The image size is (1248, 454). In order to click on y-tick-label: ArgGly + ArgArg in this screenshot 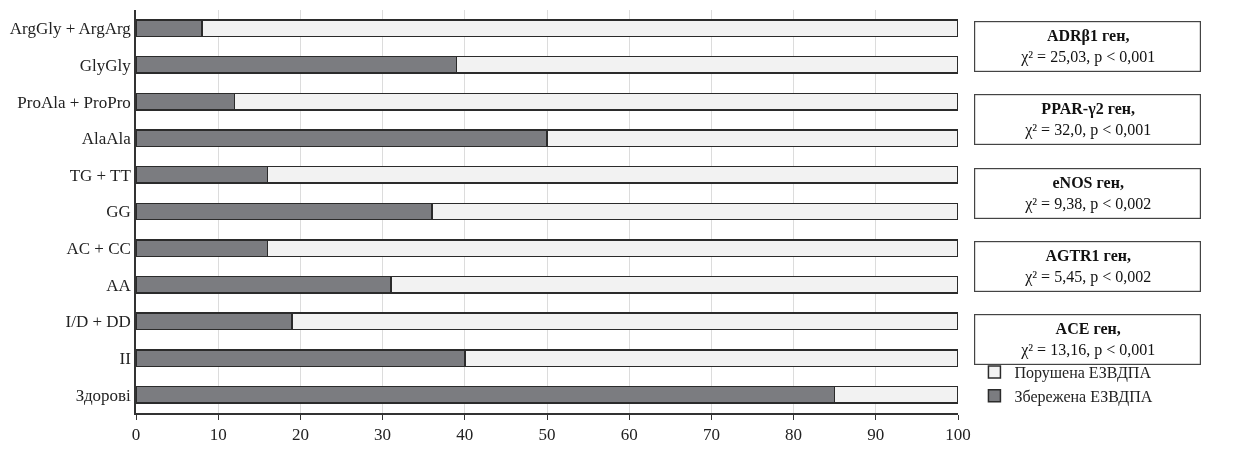, I will do `click(70, 29)`.